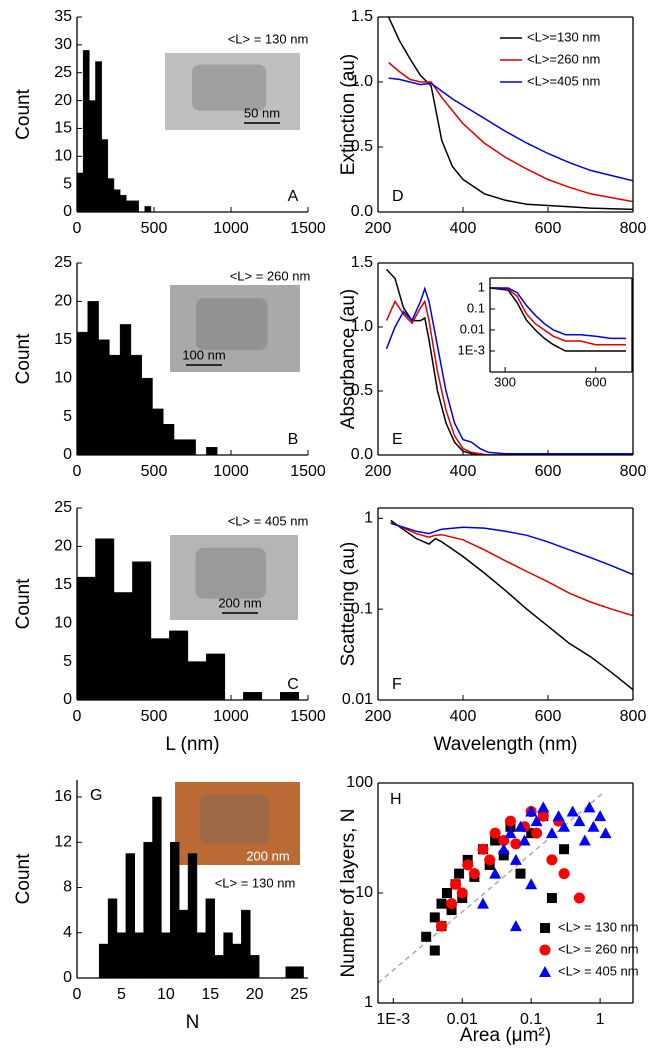 The width and height of the screenshot is (657, 1055). Describe the element at coordinates (63, 796) in the screenshot. I see `y-tick-label: 16` at that location.